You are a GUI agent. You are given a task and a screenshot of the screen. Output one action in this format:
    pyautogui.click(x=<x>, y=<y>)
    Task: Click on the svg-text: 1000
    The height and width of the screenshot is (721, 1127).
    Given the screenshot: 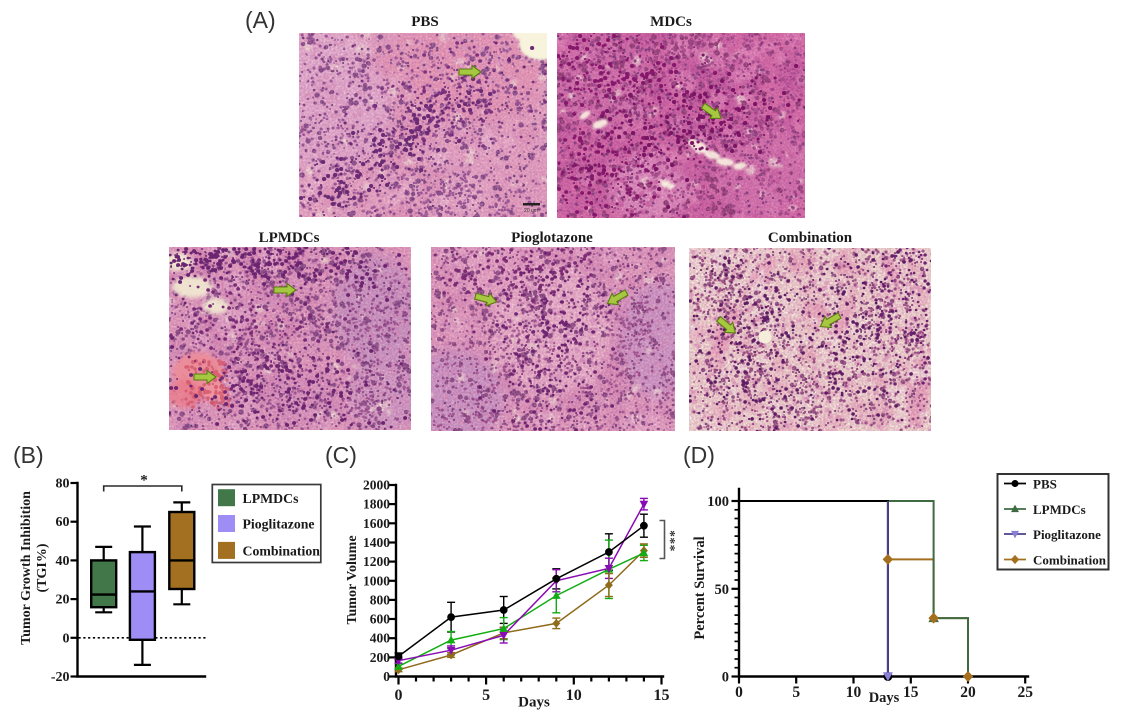 What is the action you would take?
    pyautogui.click(x=376, y=580)
    